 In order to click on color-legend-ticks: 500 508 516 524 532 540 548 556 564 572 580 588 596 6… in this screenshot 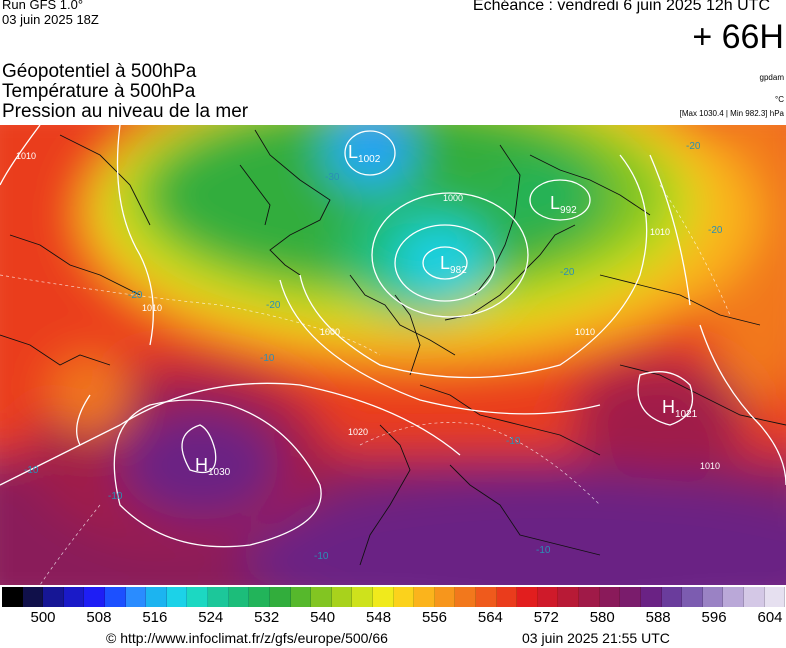, I will do `click(393, 618)`.